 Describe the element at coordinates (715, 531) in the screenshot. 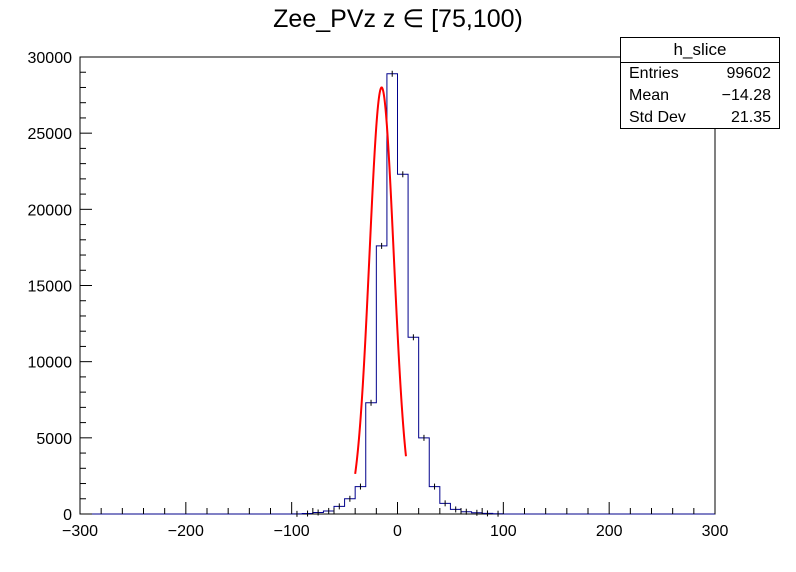

I see `x-tick-label: 300` at that location.